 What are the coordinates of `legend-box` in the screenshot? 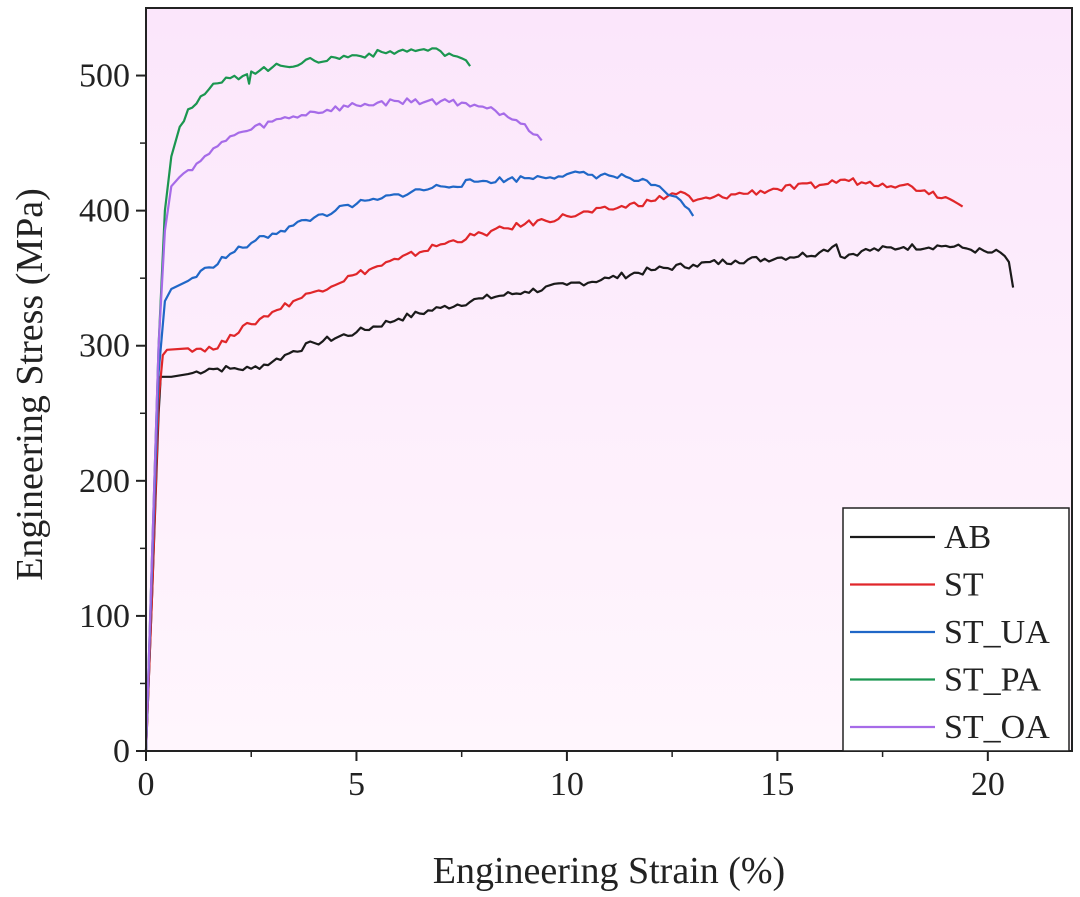 It's located at (956, 629).